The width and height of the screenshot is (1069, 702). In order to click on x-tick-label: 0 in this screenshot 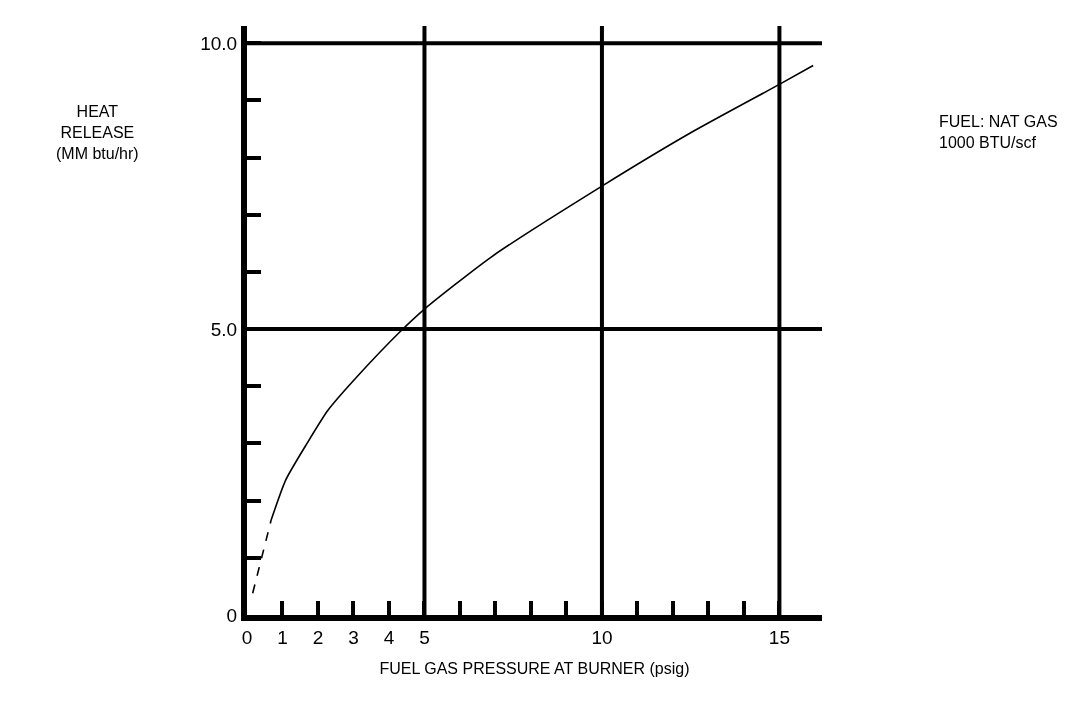, I will do `click(247, 637)`.